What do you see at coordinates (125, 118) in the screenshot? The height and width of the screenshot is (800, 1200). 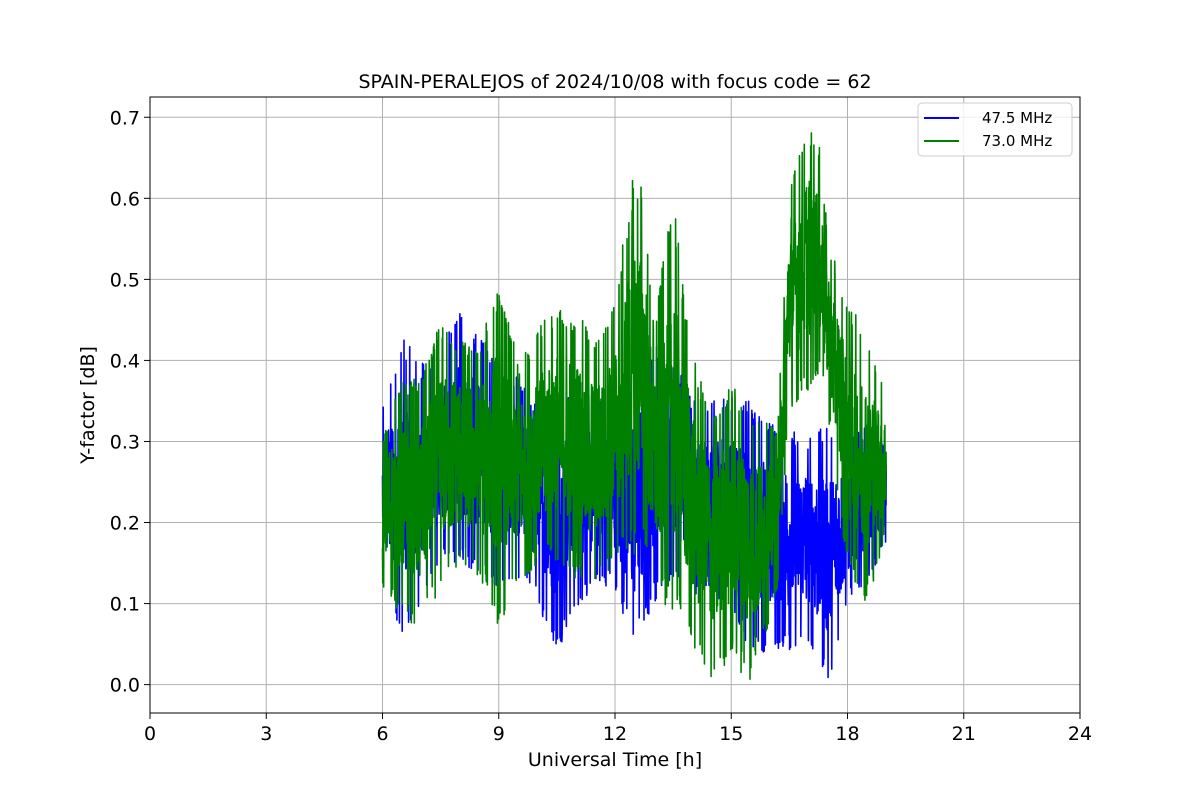 I see `y-tick-label: 0.7` at bounding box center [125, 118].